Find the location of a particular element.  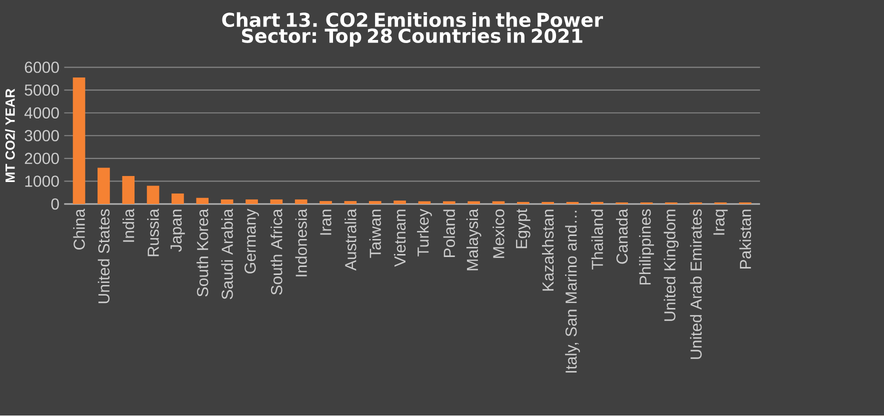

y-tick-label: 2000 is located at coordinates (41, 158).